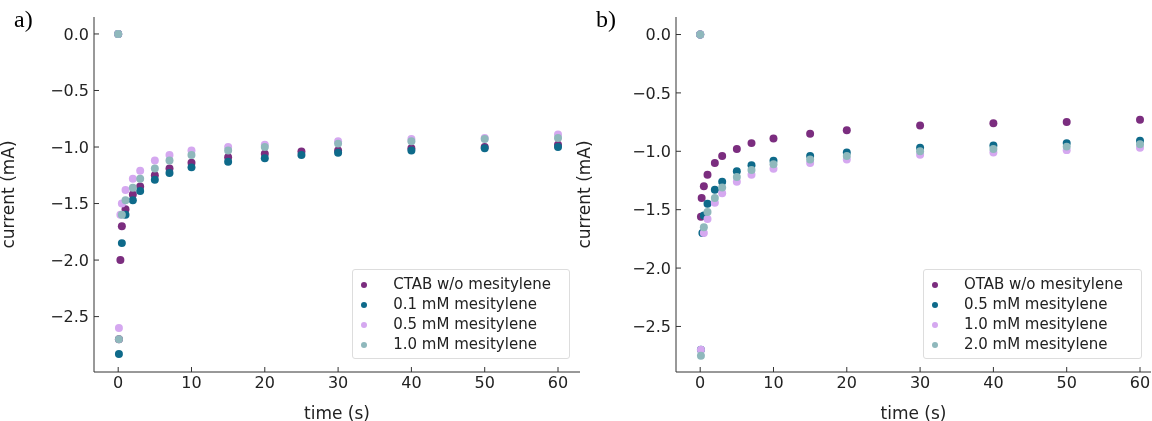  I want to click on legend-label: CTAB w/o mesitylene, so click(472, 284).